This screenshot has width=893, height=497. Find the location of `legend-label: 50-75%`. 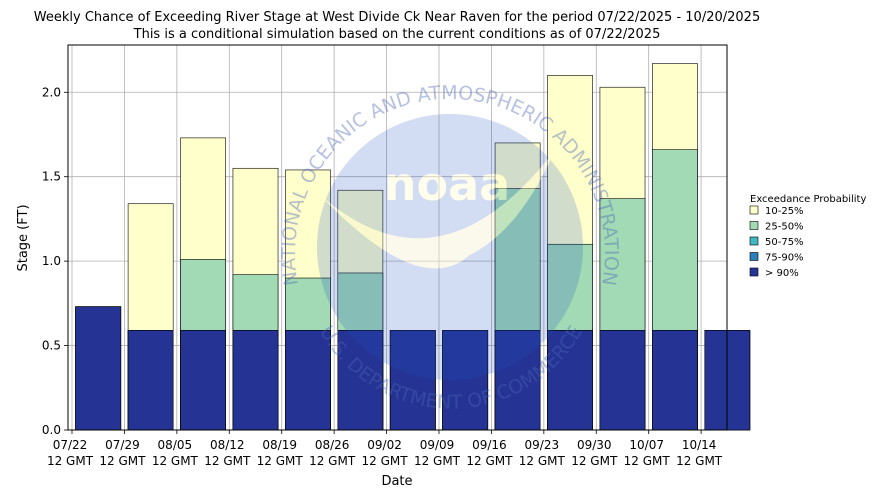

legend-label: 50-75% is located at coordinates (784, 242).